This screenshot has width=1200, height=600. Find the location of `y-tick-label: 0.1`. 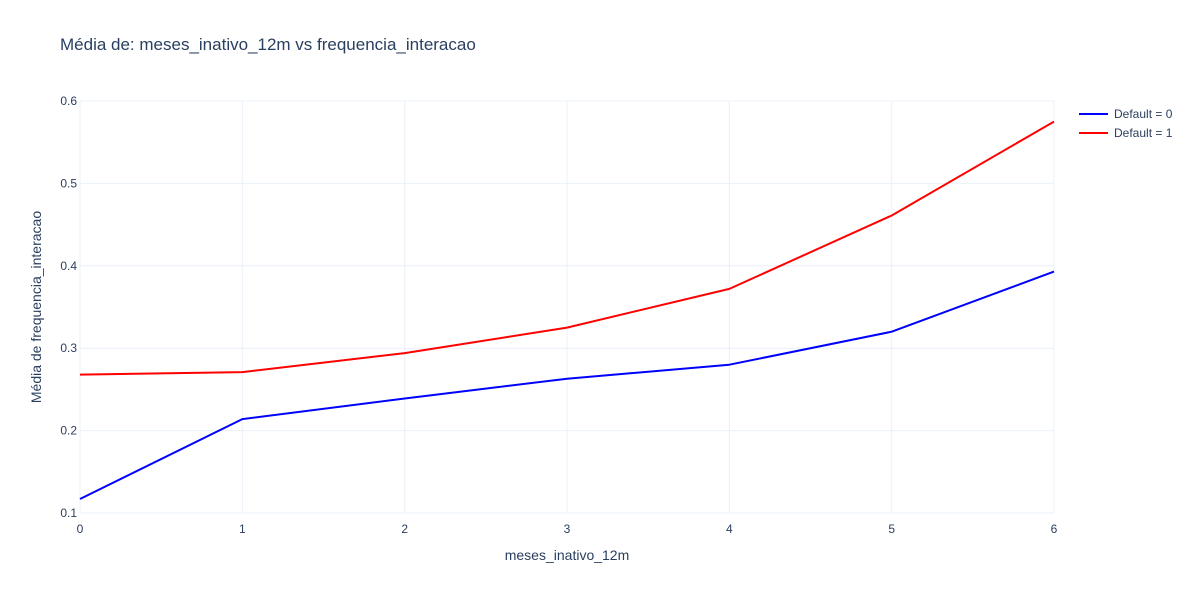

y-tick-label: 0.1 is located at coordinates (68, 513).